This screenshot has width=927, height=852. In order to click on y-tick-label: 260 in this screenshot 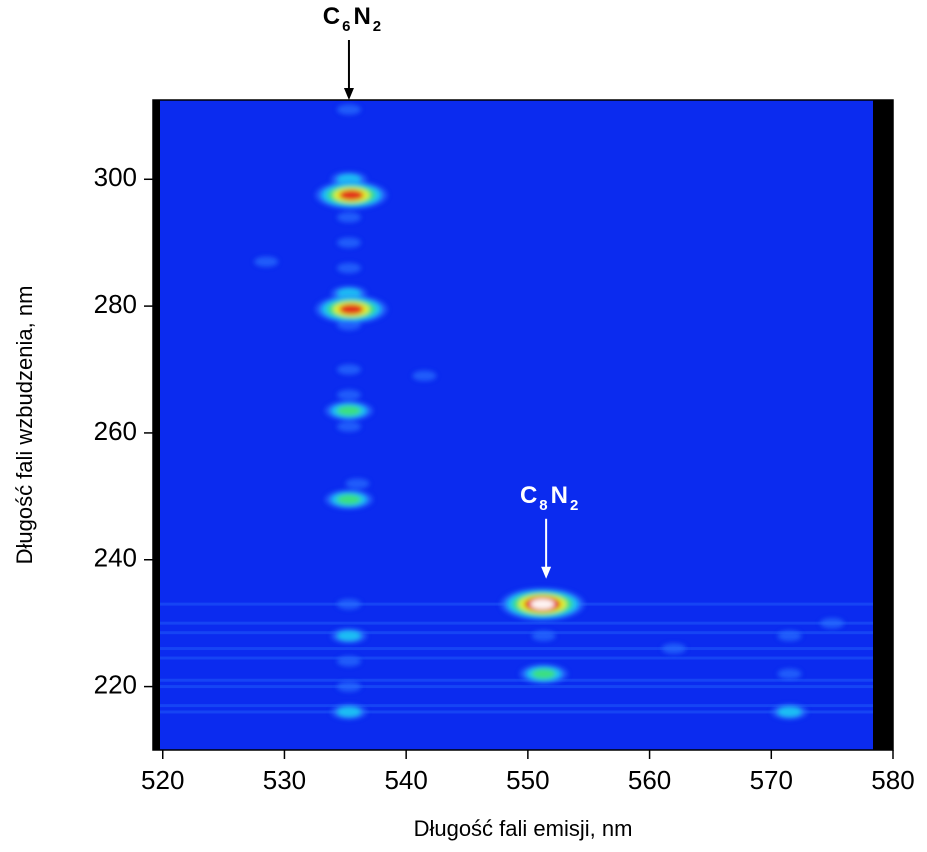, I will do `click(115, 431)`.